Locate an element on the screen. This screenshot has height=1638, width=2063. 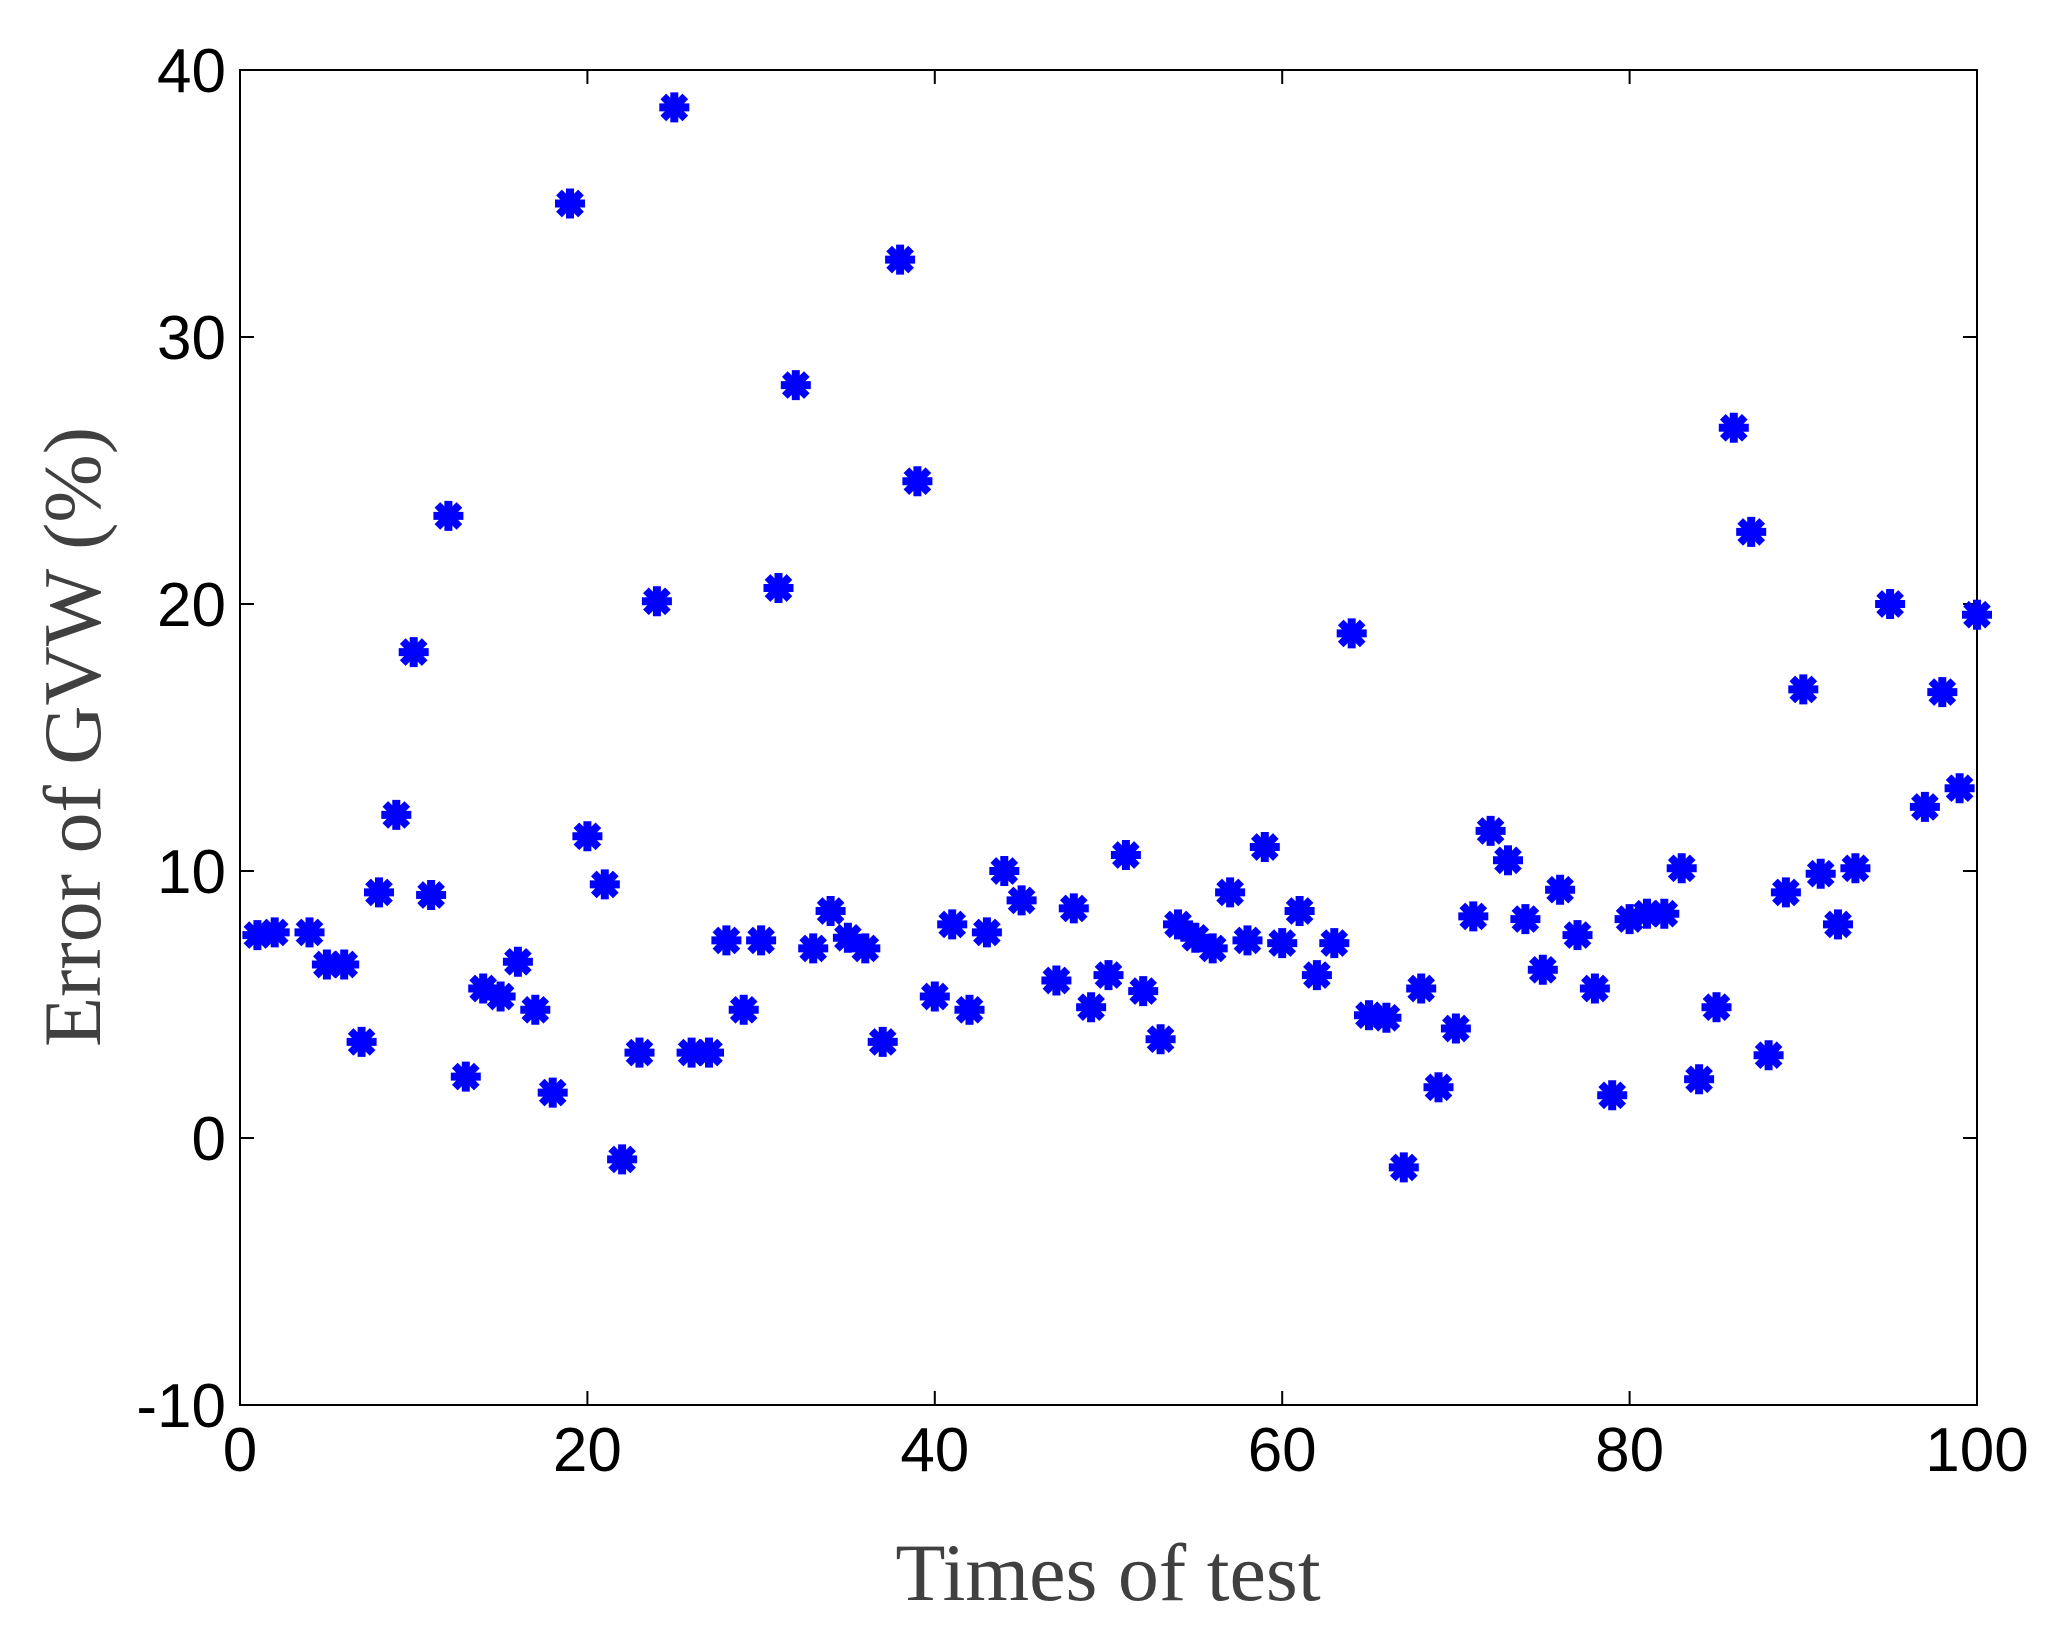
x-tick-label: 80 is located at coordinates (1629, 1450).